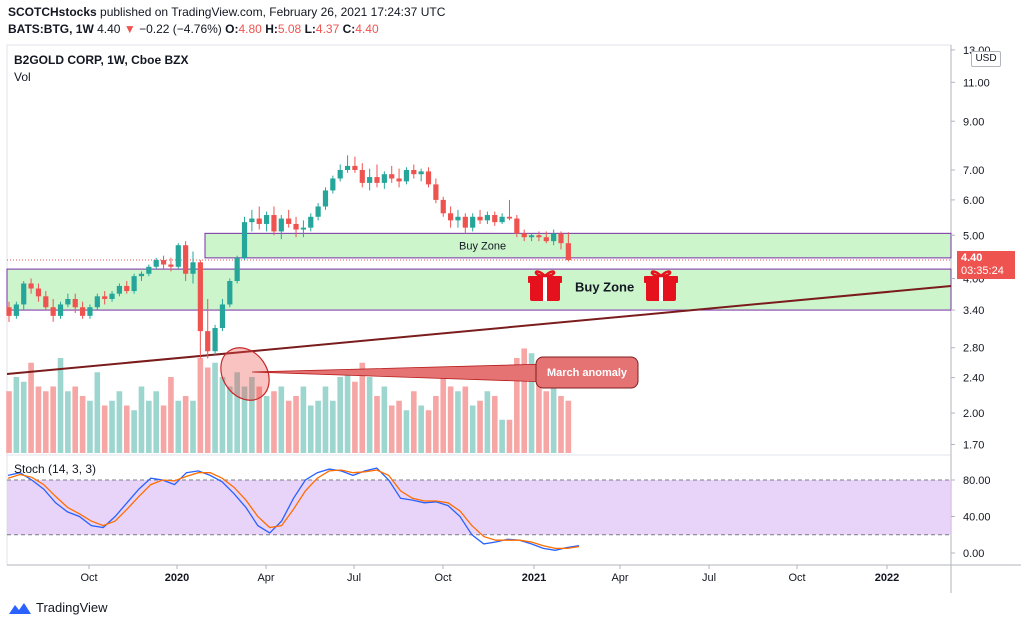 This screenshot has width=1028, height=627. What do you see at coordinates (973, 201) in the screenshot?
I see `price-tick-label: 6.00` at bounding box center [973, 201].